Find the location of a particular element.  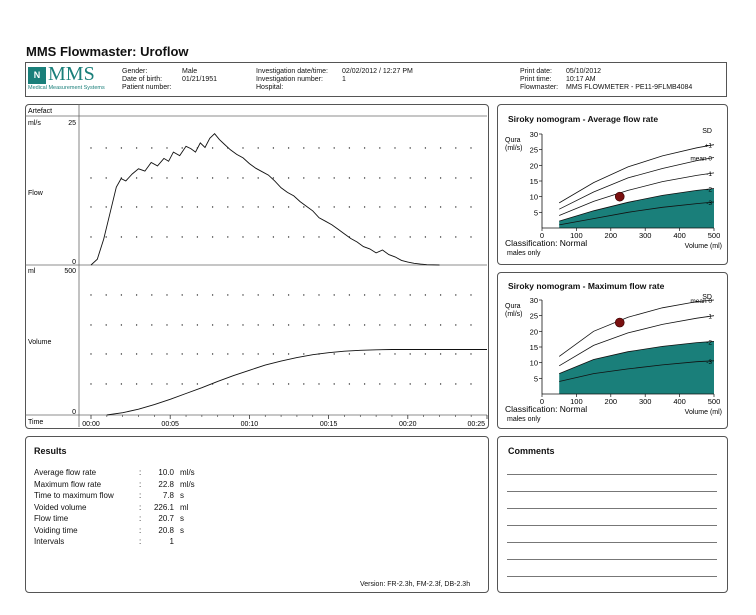

flow-curve is located at coordinates (265, 199).